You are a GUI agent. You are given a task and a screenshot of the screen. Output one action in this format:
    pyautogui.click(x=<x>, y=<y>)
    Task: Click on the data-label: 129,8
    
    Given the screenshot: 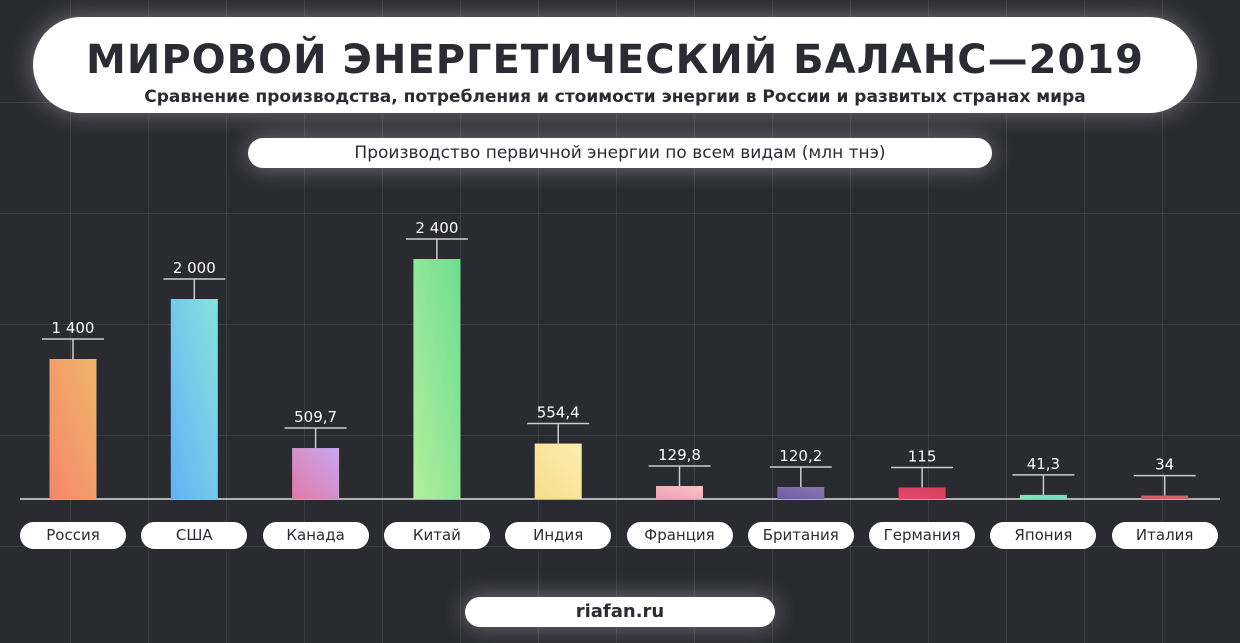 What is the action you would take?
    pyautogui.click(x=679, y=455)
    